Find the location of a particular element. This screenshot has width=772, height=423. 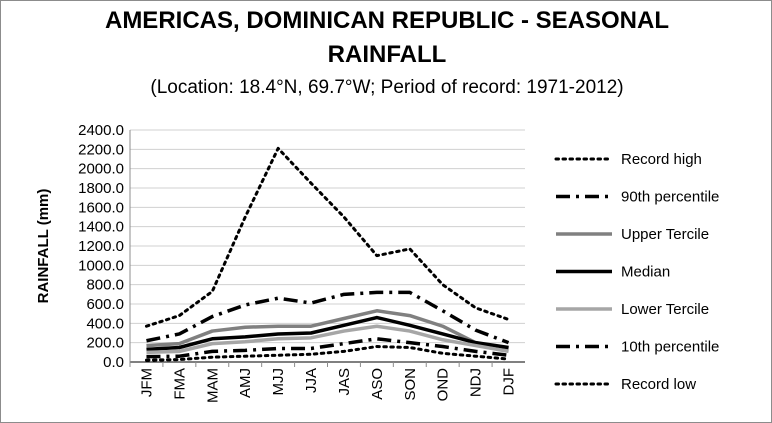

legend-label: Upper Tercile is located at coordinates (665, 234).